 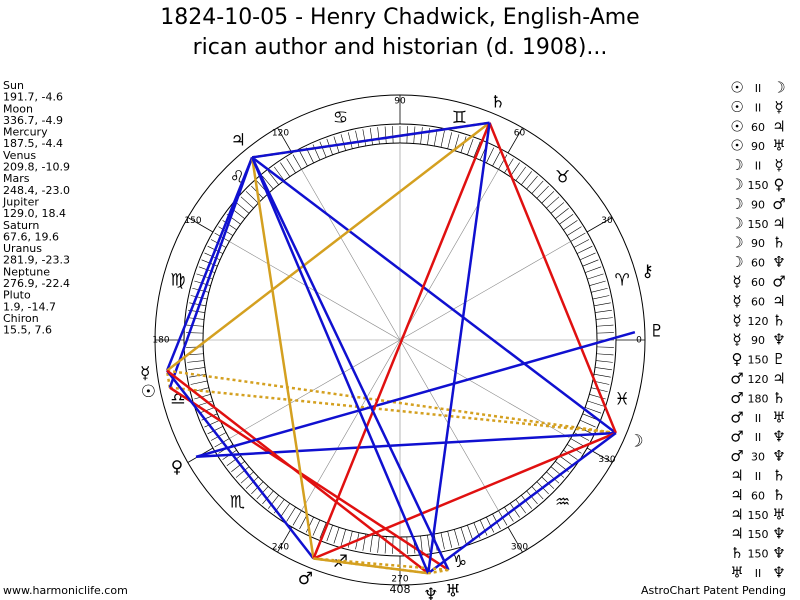 I want to click on planet-coords: 248.4, -23.0, so click(x=36, y=190).